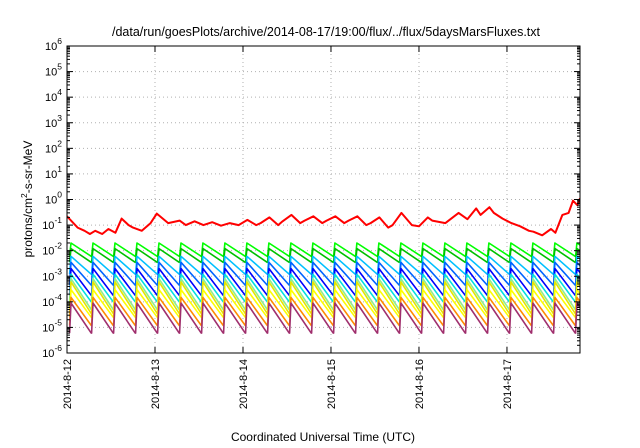  I want to click on y-tick-label: 10⁵, so click(53, 70).